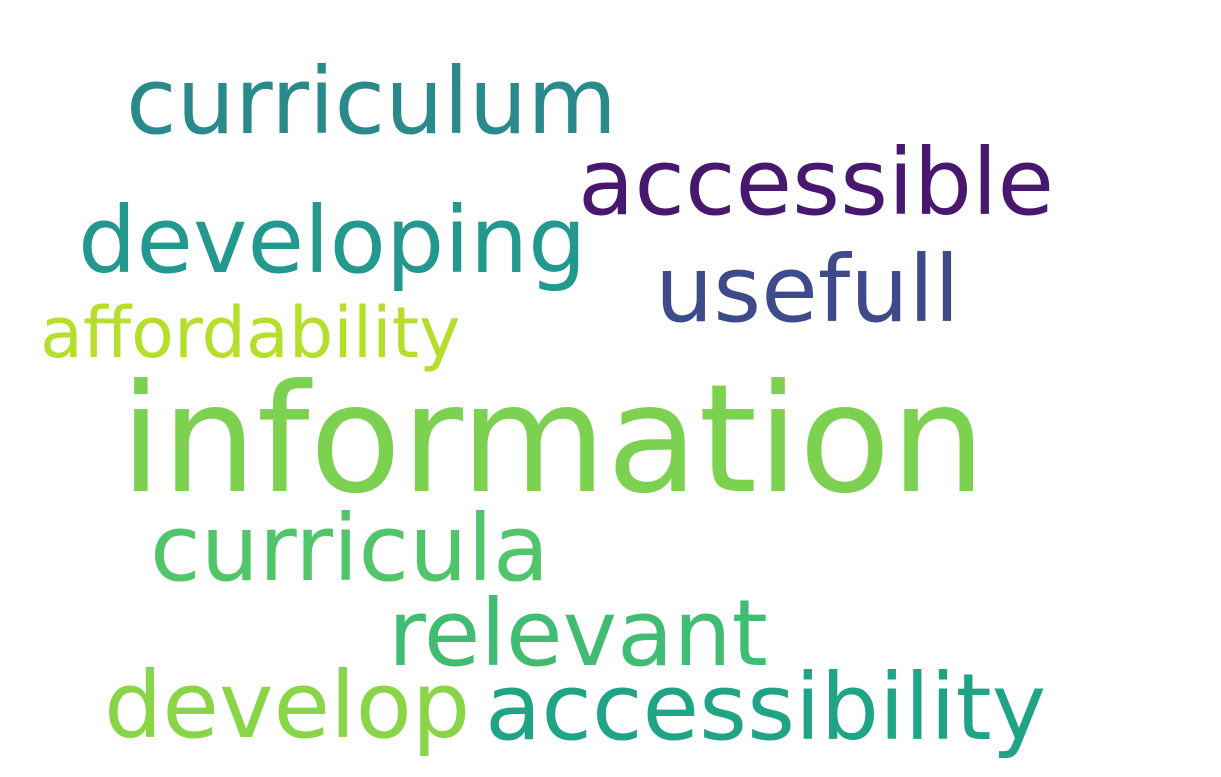 The height and width of the screenshot is (777, 1221). What do you see at coordinates (766, 707) in the screenshot?
I see `word-accessibility: accessibility` at bounding box center [766, 707].